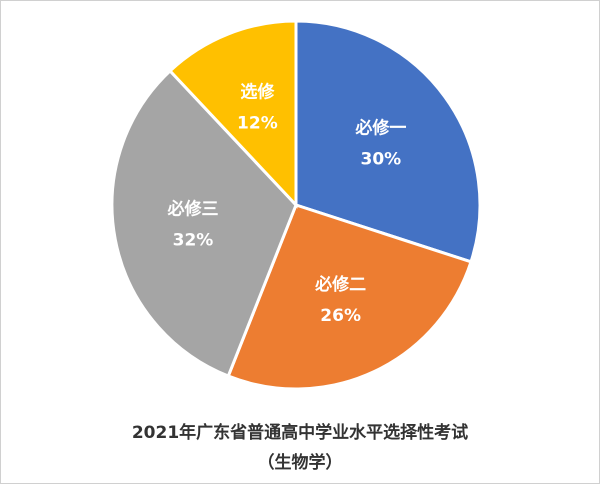  What do you see at coordinates (340, 284) in the screenshot?
I see `slice-label: 必修二` at bounding box center [340, 284].